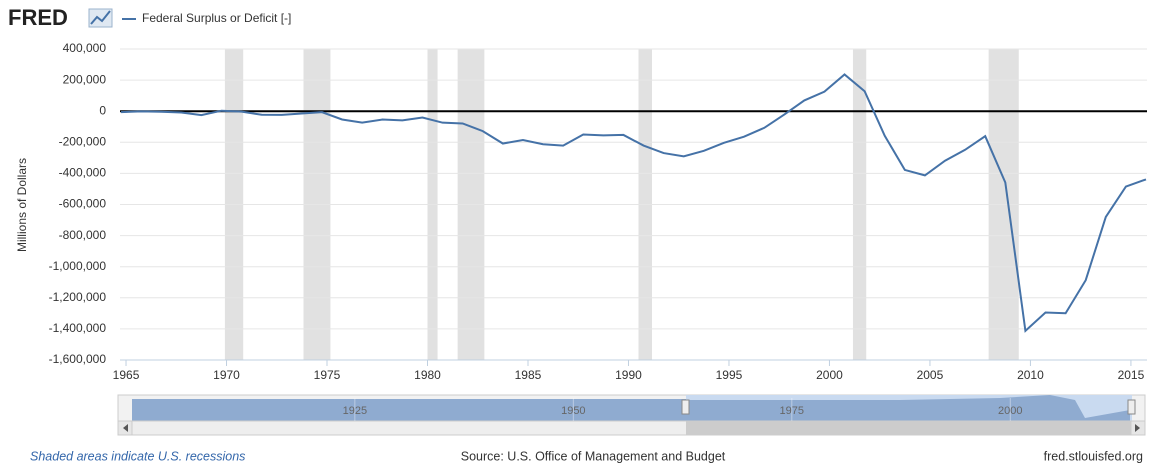  What do you see at coordinates (102, 110) in the screenshot?
I see `y-tick-label: 0` at bounding box center [102, 110].